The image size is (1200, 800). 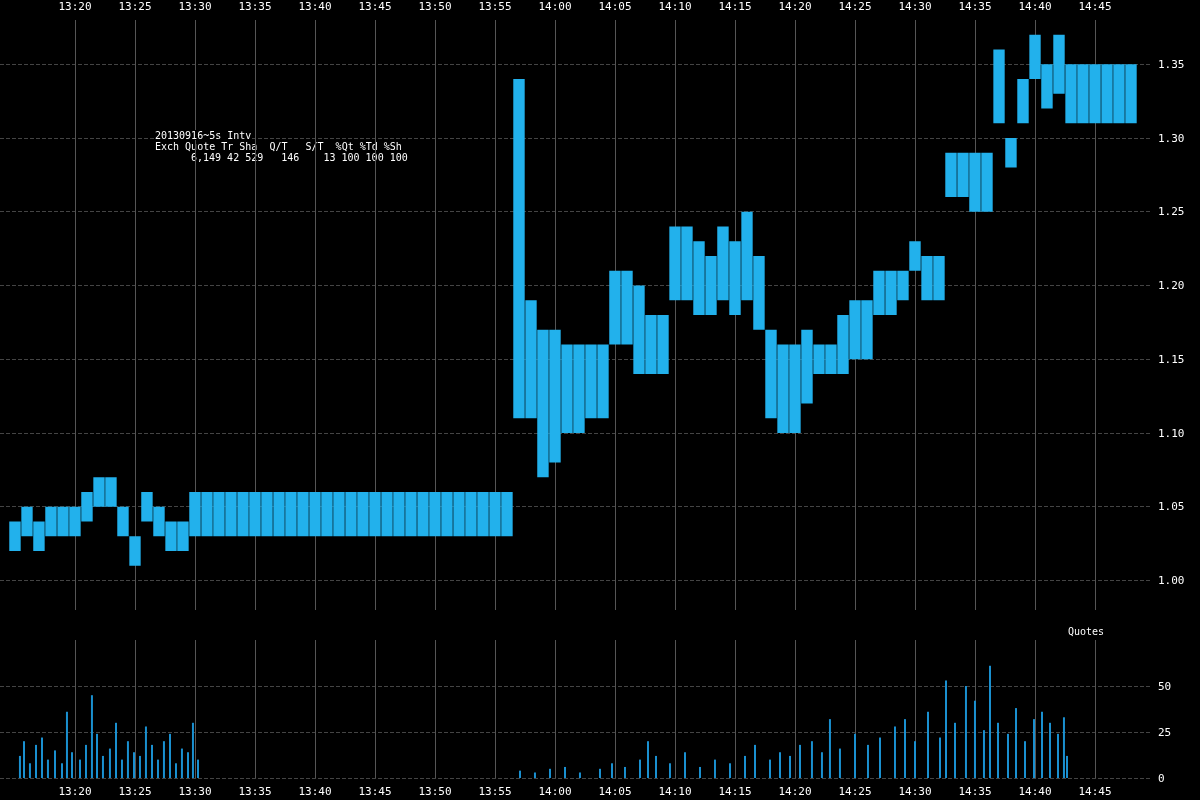 I want to click on y-tick-label: 1.10, so click(x=1171, y=433).